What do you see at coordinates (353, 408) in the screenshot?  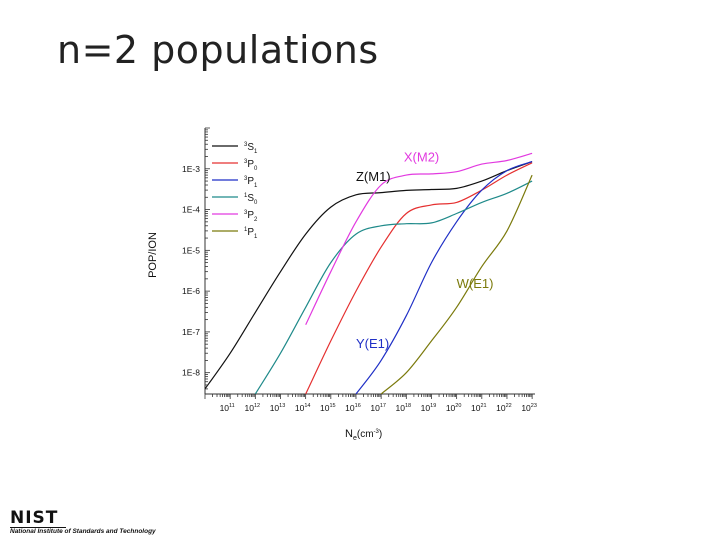 I see `x-tick-label: 1016` at bounding box center [353, 408].